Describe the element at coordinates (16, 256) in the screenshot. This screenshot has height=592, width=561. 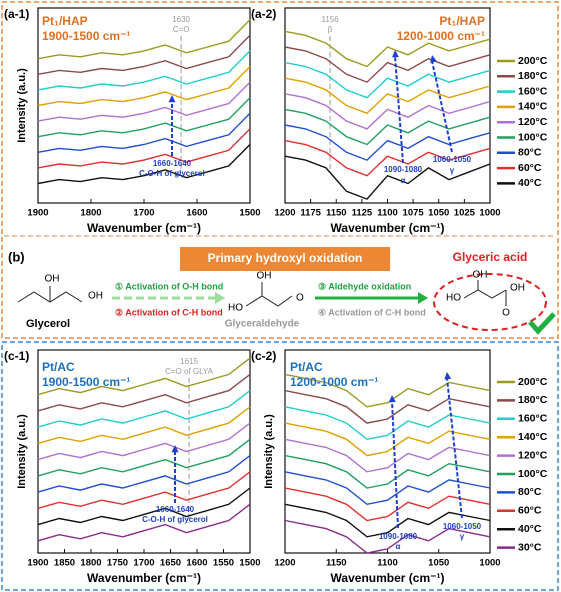
I see `panel-label: (b)` at that location.